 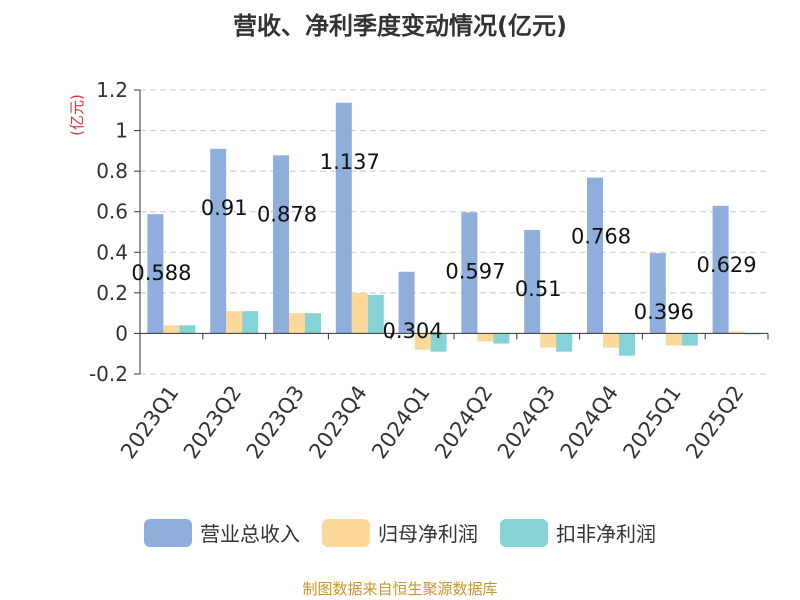 What do you see at coordinates (224, 208) in the screenshot?
I see `data-label: 0.91` at bounding box center [224, 208].